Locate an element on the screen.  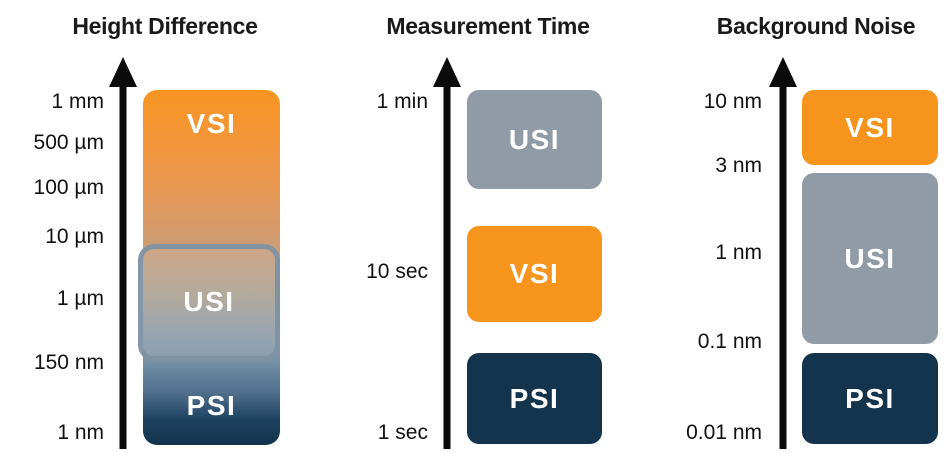
axis-tick-label: 1 sec is located at coordinates (402, 432).